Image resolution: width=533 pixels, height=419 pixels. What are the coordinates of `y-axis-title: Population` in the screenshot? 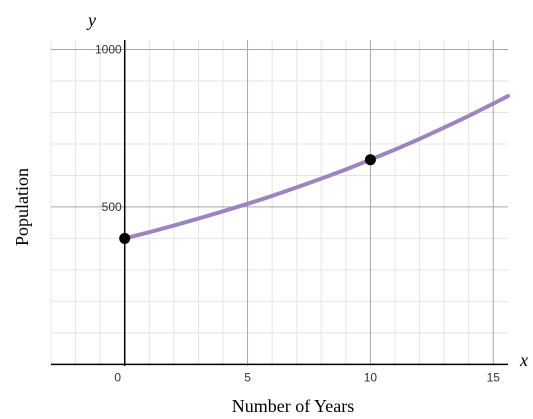 It's located at (22, 207).